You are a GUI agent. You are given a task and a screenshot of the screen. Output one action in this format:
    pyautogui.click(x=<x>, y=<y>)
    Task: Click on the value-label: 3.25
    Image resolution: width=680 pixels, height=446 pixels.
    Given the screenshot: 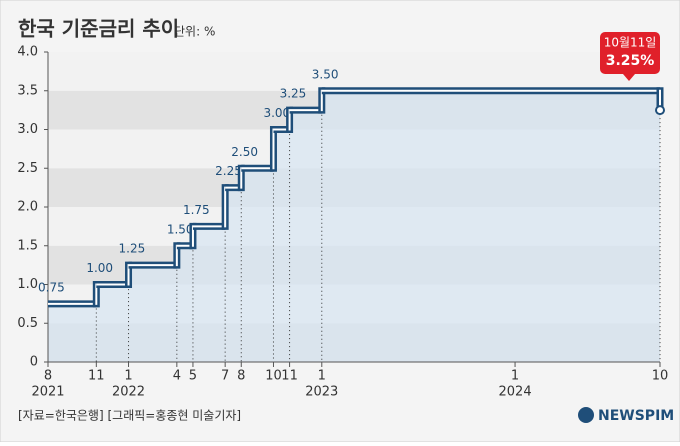 What is the action you would take?
    pyautogui.click(x=293, y=94)
    